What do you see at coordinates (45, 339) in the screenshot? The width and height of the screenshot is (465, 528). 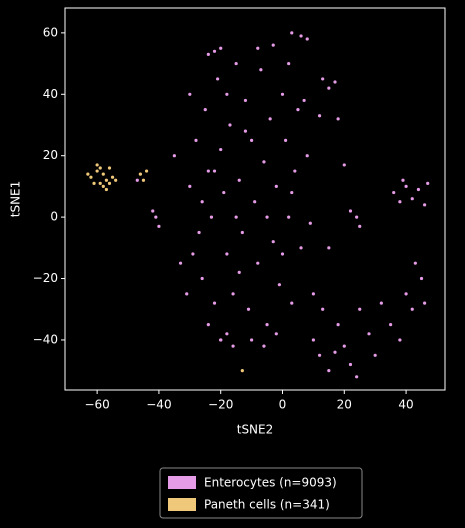 I see `y-tick-label: −40` at bounding box center [45, 339].